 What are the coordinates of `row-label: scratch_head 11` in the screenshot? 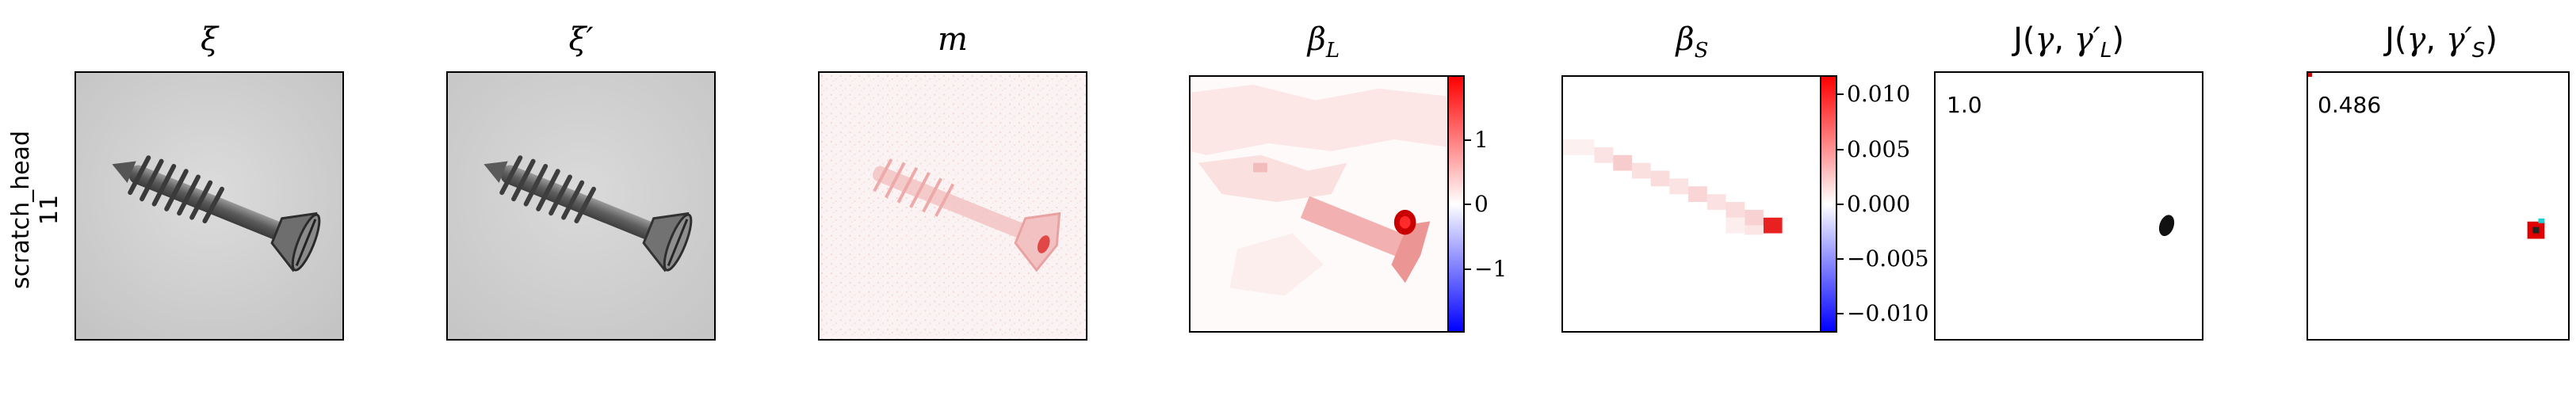 It's located at (35, 210).